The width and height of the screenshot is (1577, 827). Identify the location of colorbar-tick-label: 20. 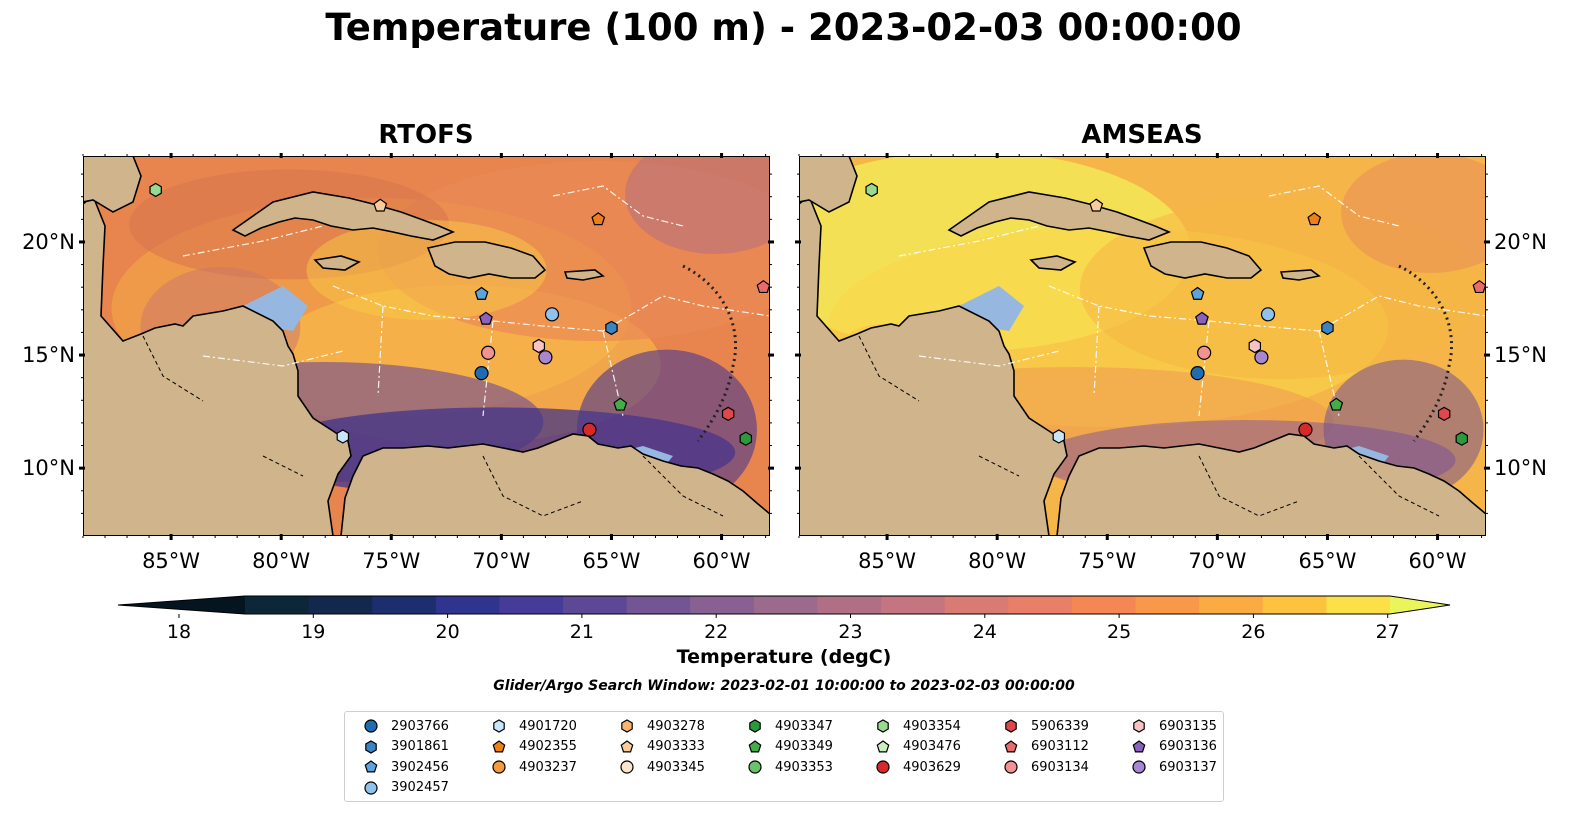
(448, 632).